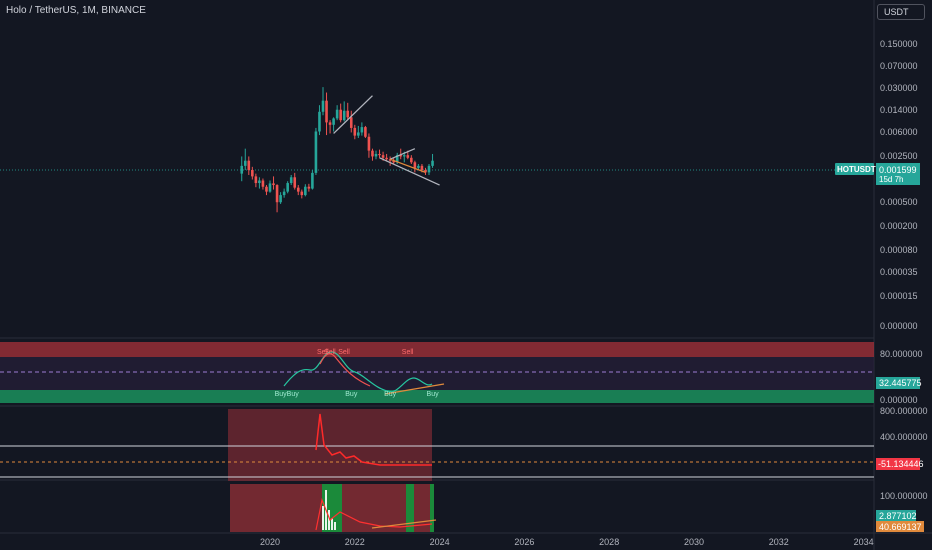  I want to click on ind3-value-badge: 2.877102, so click(898, 516).